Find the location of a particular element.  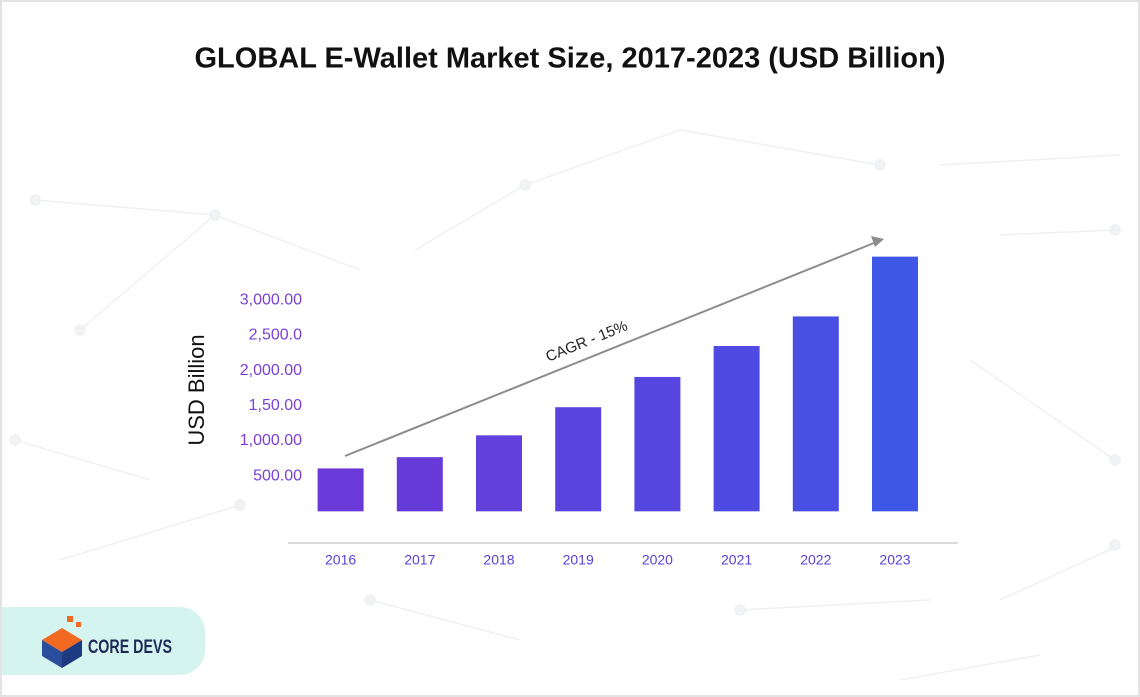

trend-arrowhead is located at coordinates (877, 241).